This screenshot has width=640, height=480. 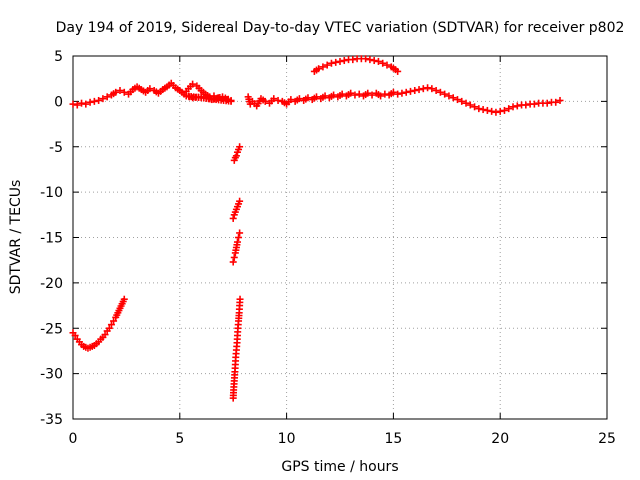 What do you see at coordinates (56, 148) in the screenshot?
I see `y-tick-label: -5` at bounding box center [56, 148].